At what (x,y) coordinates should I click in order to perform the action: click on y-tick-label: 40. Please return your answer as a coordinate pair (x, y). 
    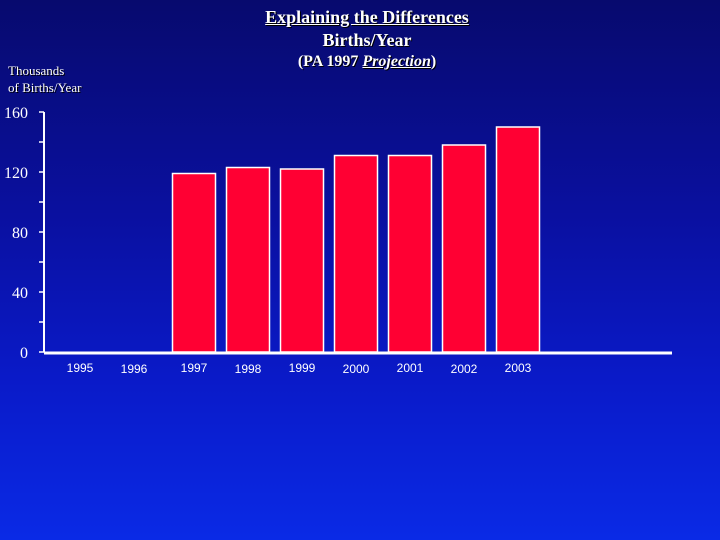
    Looking at the image, I should click on (20, 293).